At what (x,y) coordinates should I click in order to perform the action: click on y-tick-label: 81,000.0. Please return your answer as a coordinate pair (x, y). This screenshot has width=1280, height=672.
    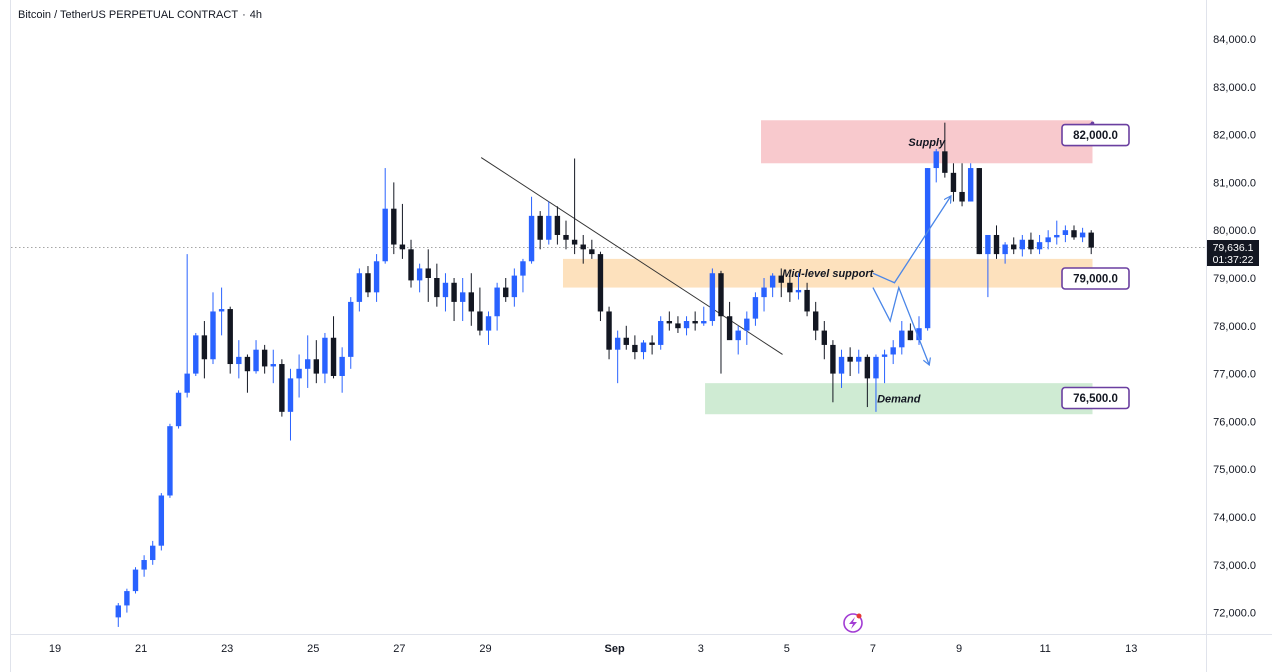
    Looking at the image, I should click on (1234, 183).